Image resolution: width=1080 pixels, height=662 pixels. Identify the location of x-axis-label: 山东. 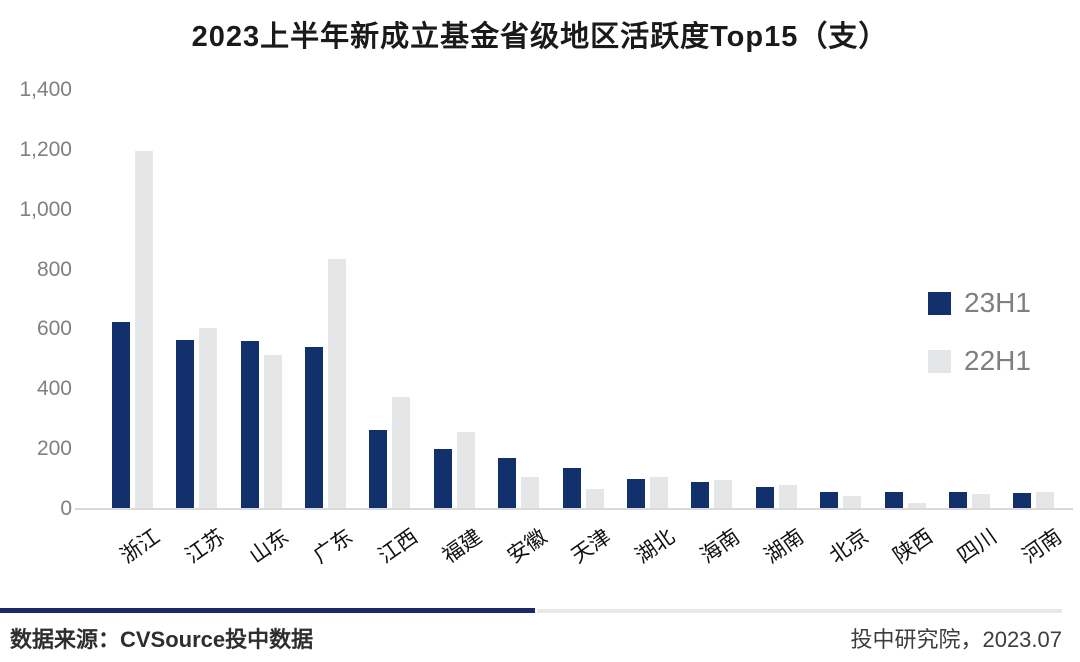
(269, 547).